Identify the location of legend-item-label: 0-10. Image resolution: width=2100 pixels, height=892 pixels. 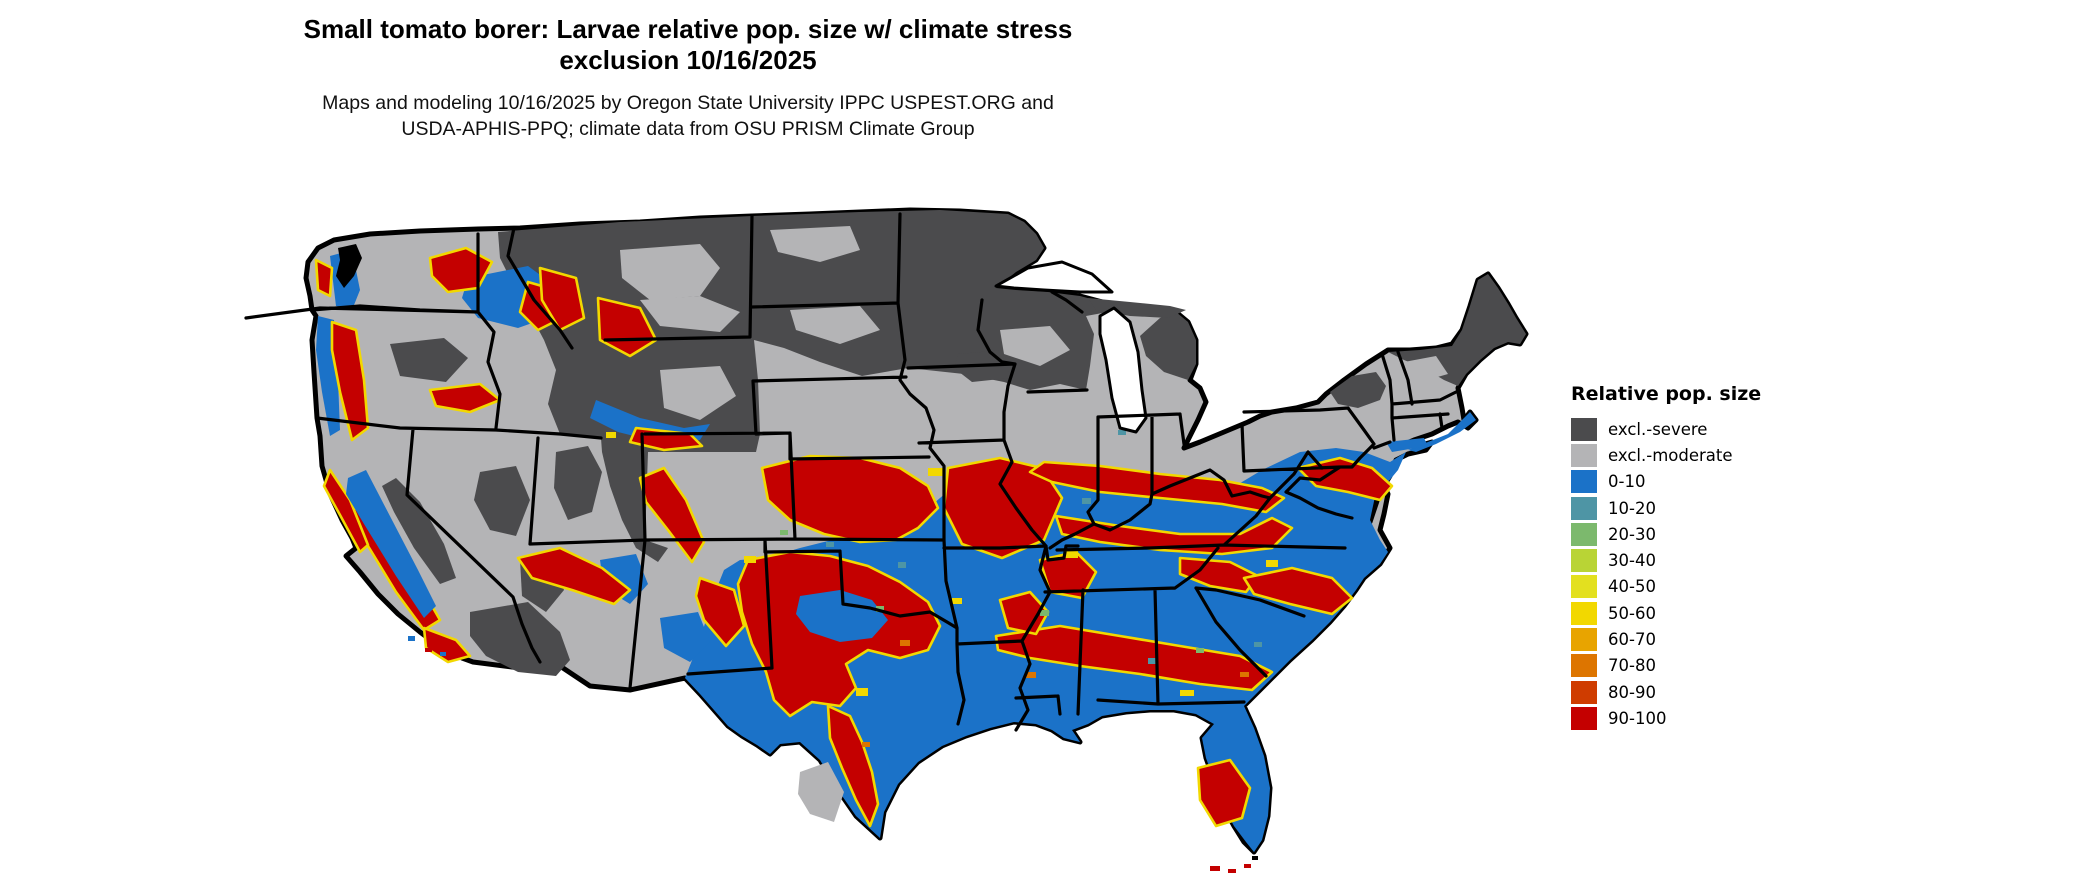
(1627, 482).